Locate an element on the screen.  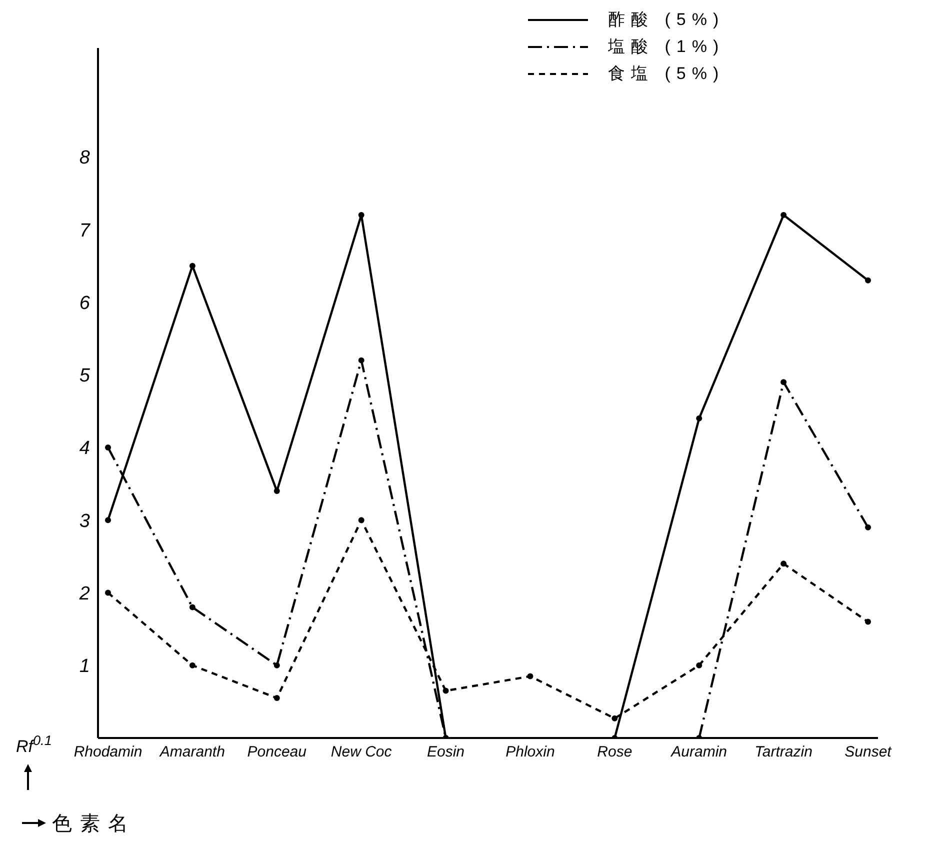
x-tick-label: Amaranth is located at coordinates (191, 752).